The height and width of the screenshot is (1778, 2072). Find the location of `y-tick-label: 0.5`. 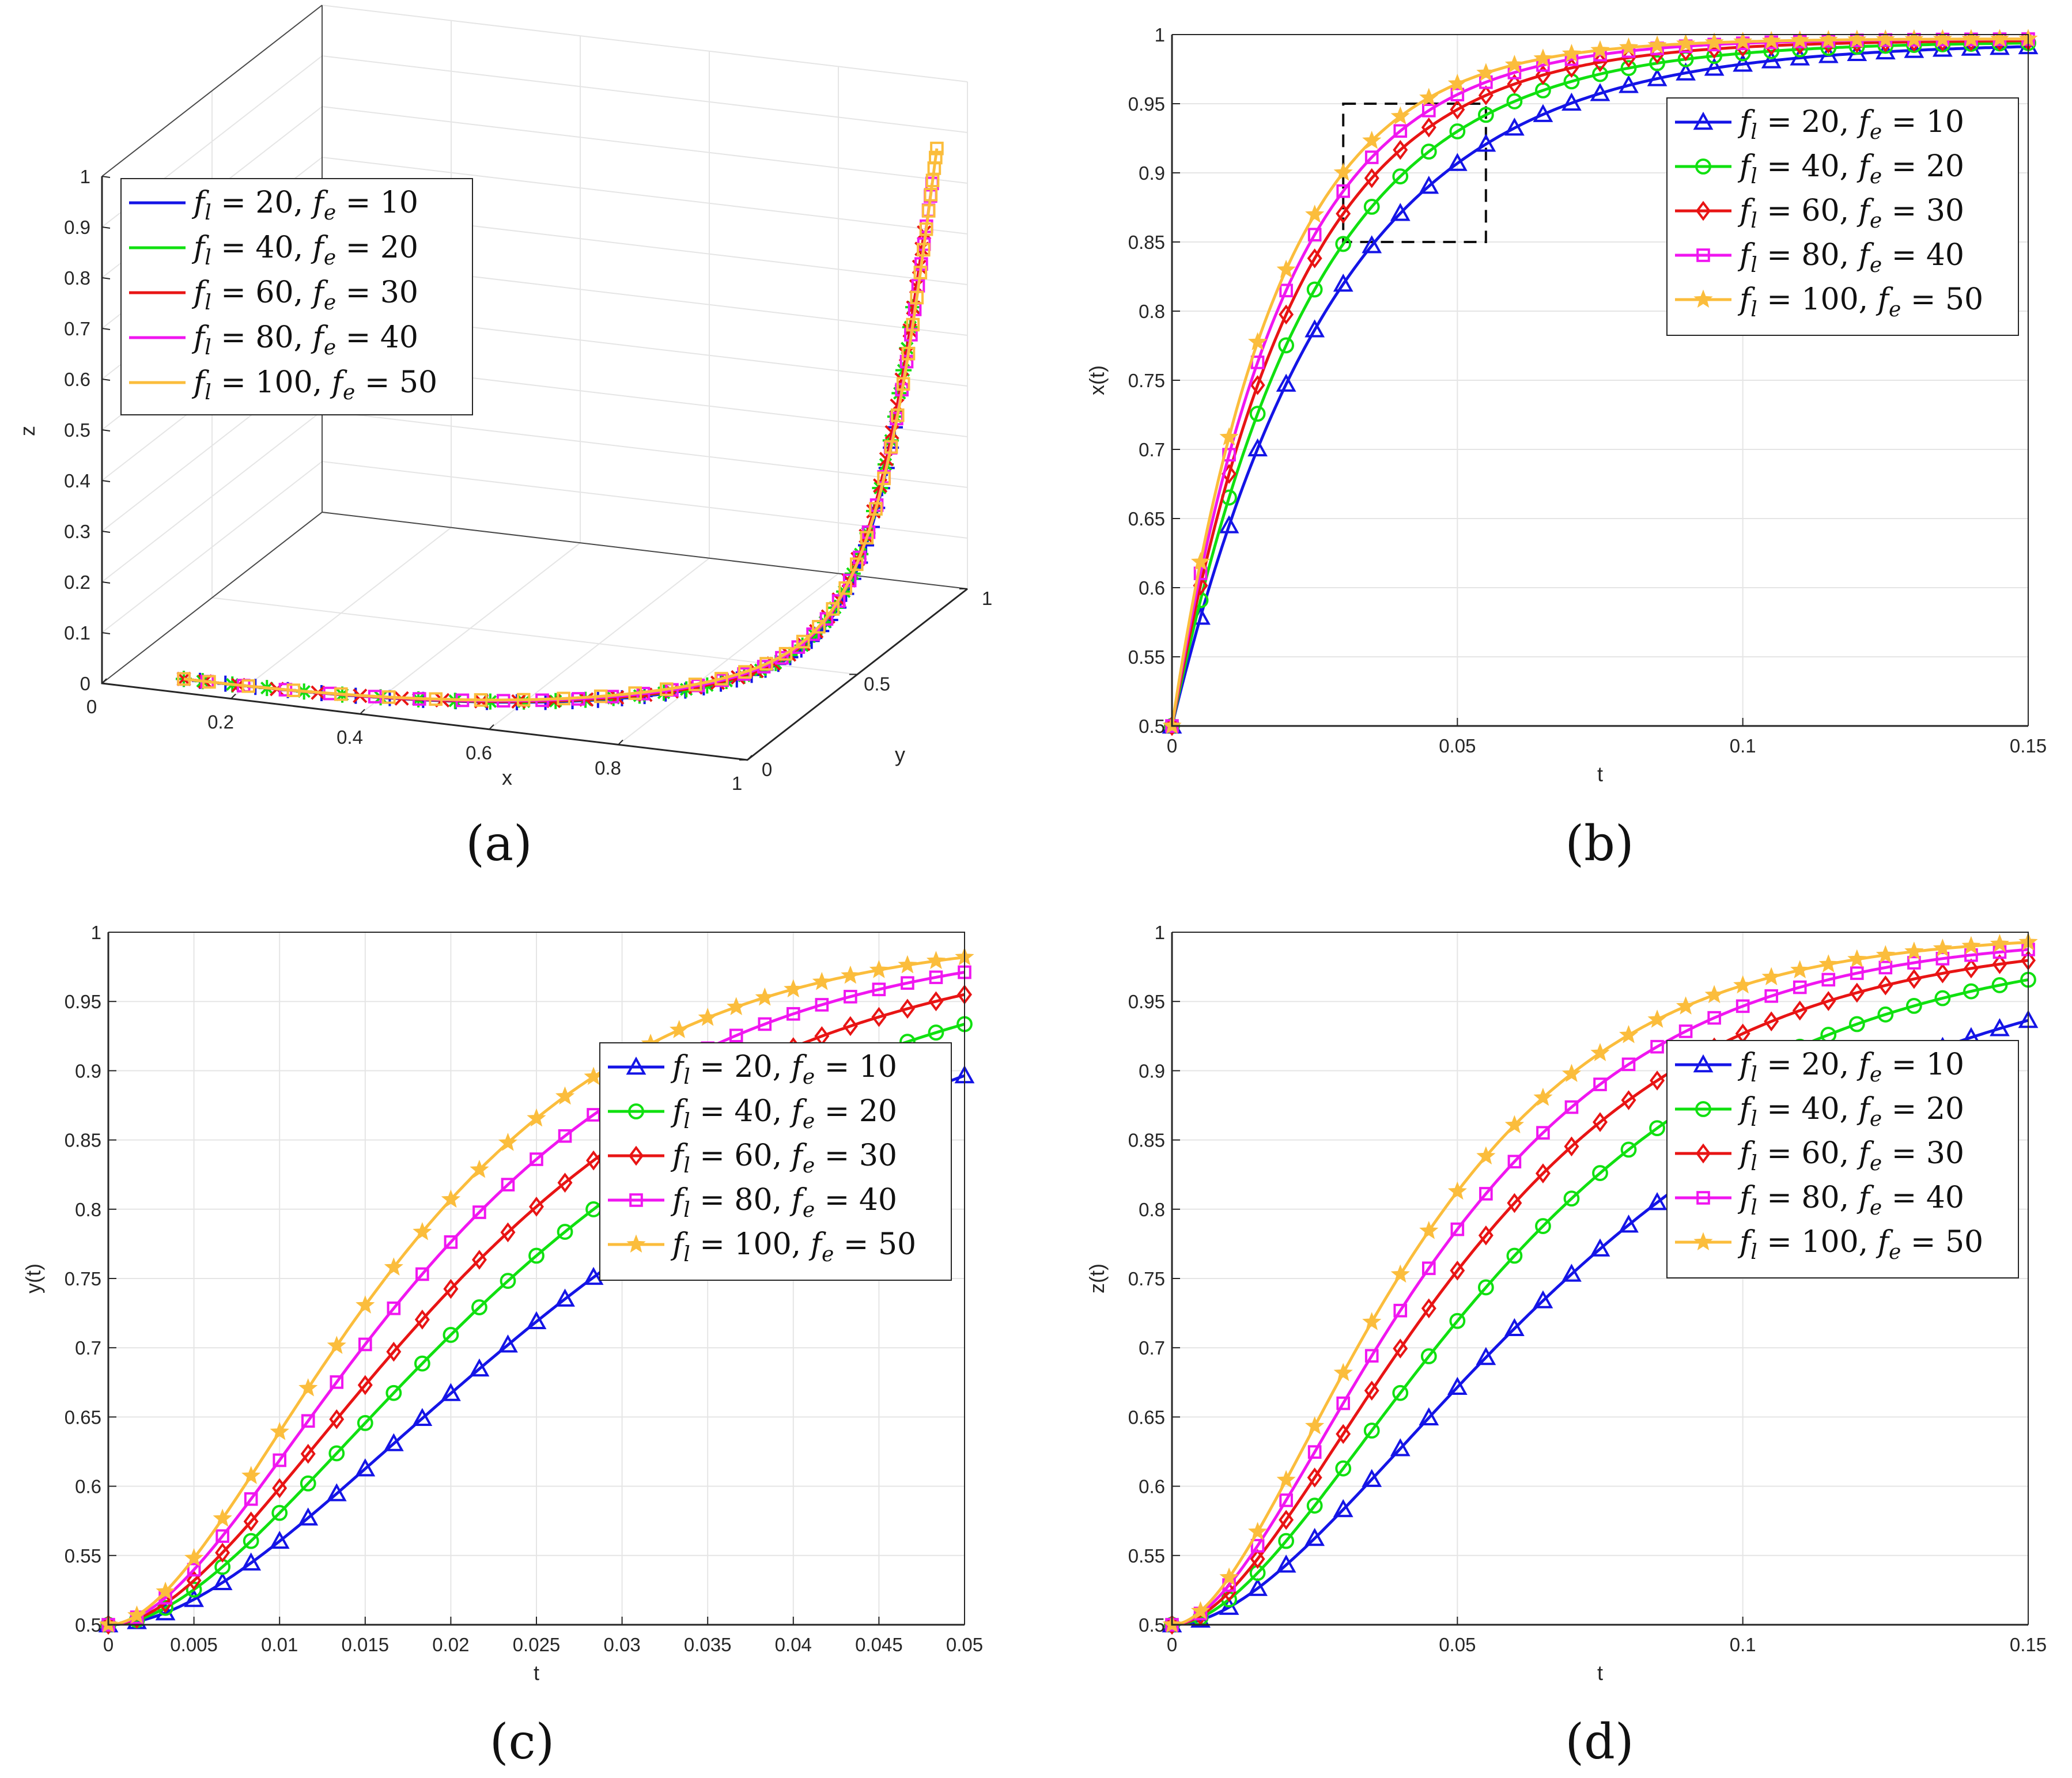

y-tick-label: 0.5 is located at coordinates (88, 1625).